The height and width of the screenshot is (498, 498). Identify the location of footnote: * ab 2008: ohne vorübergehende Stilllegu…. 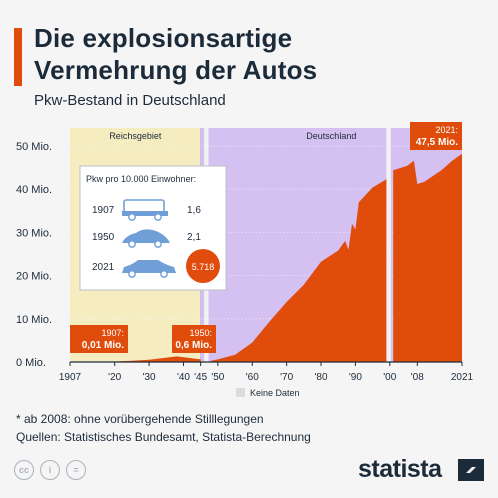
(140, 419).